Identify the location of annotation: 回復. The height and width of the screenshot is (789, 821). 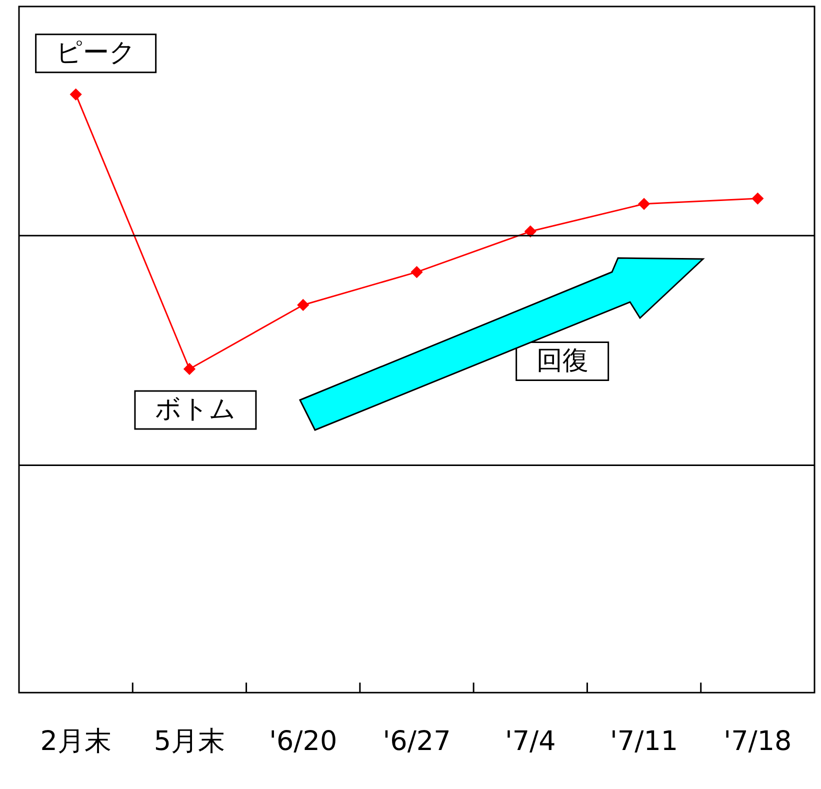
(562, 361).